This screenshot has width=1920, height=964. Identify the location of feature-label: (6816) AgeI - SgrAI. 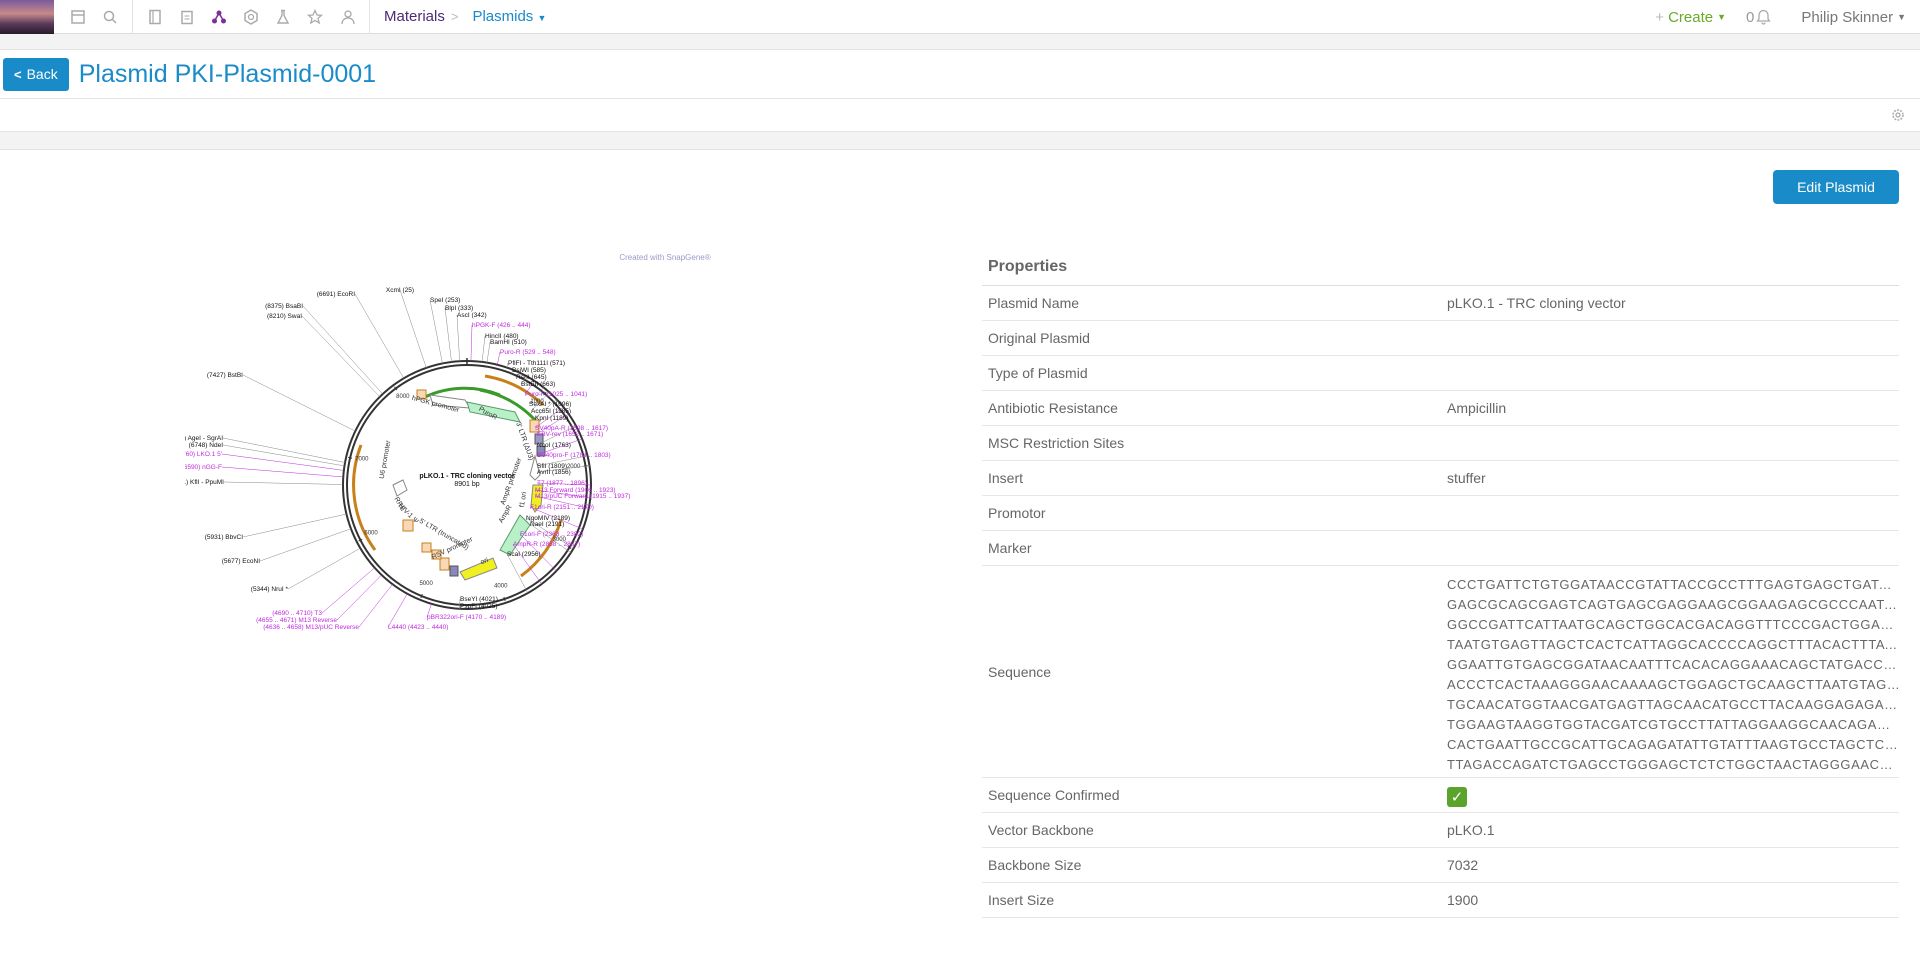
(204, 438).